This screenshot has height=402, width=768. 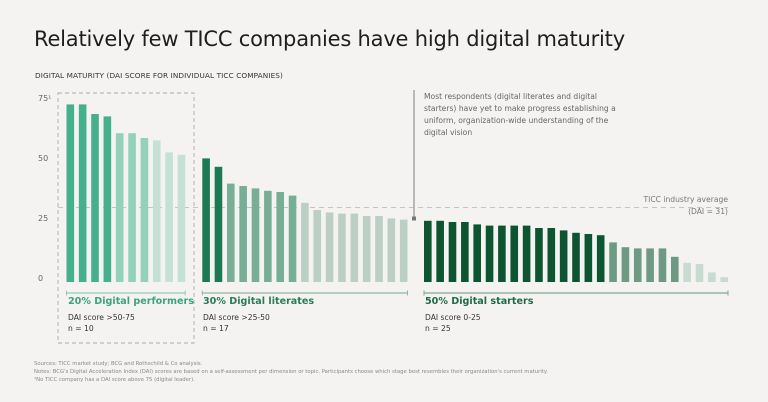 What do you see at coordinates (414, 218) in the screenshot?
I see `annotation-pointer-dot` at bounding box center [414, 218].